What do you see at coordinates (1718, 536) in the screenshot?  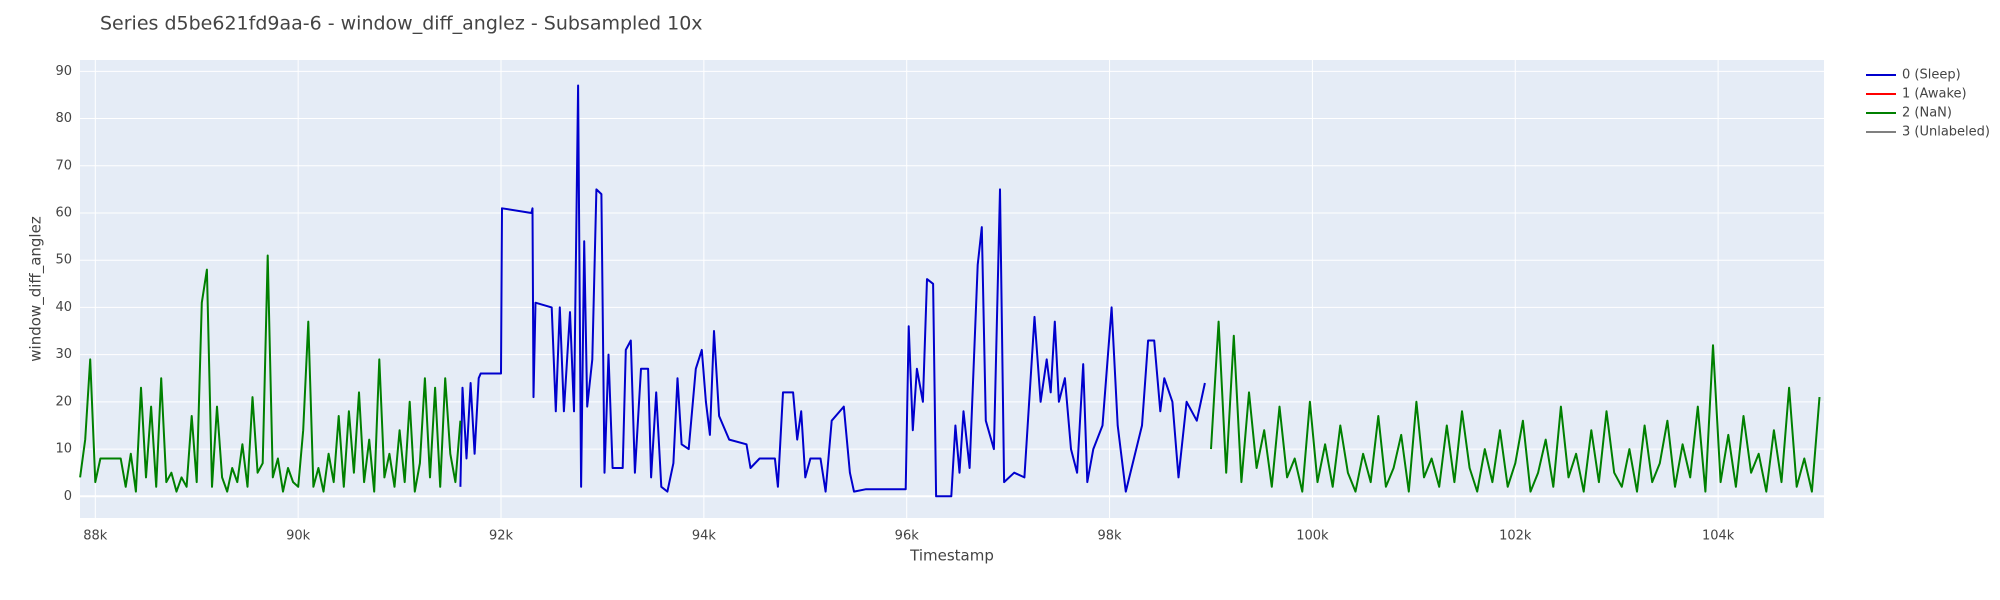 I see `x-tick-label: 104k` at bounding box center [1718, 536].